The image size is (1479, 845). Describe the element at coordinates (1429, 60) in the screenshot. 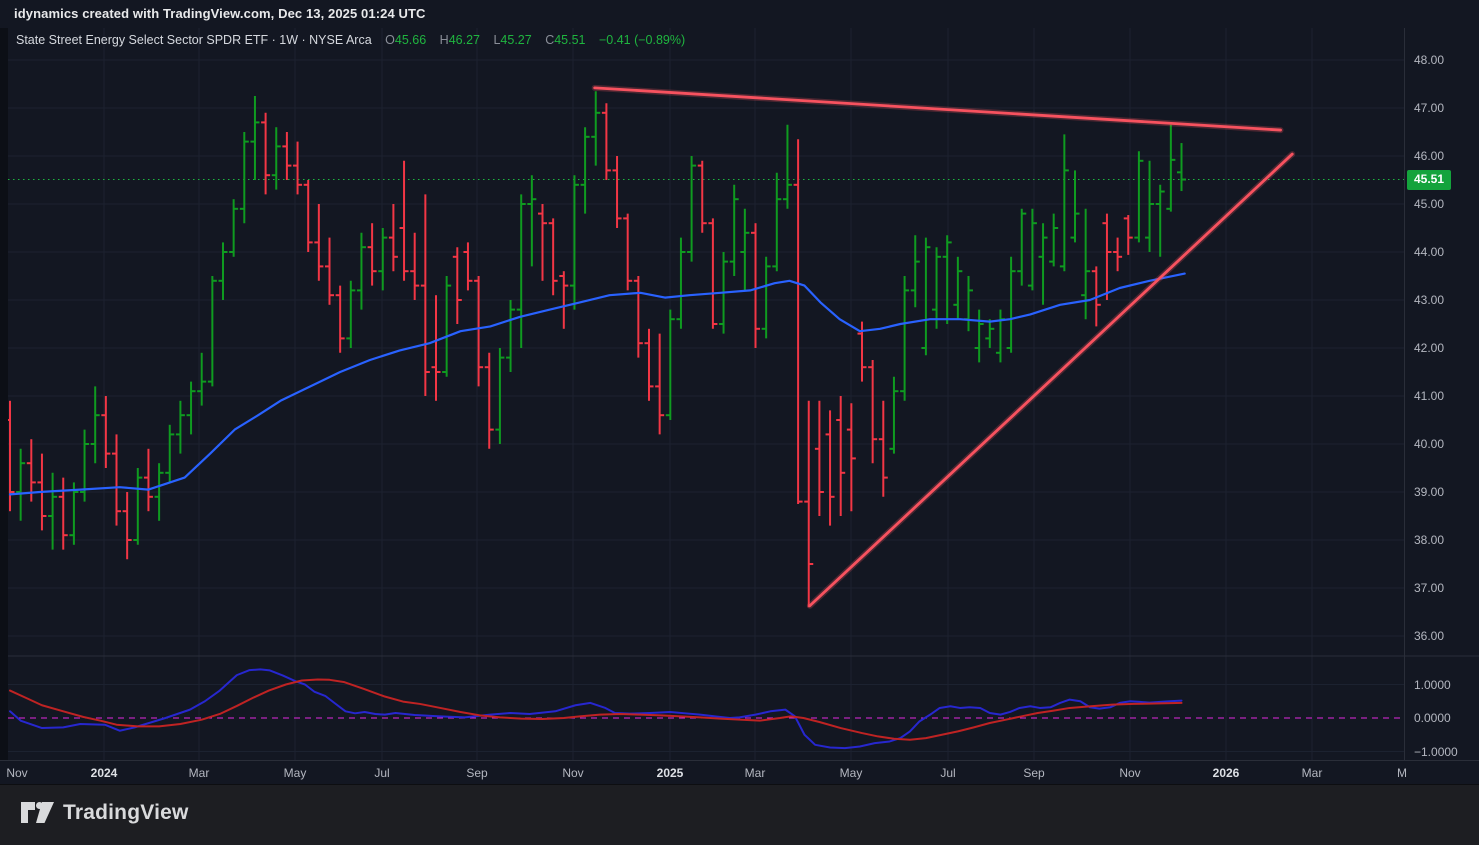

I see `price-tick-label: 48.00` at that location.